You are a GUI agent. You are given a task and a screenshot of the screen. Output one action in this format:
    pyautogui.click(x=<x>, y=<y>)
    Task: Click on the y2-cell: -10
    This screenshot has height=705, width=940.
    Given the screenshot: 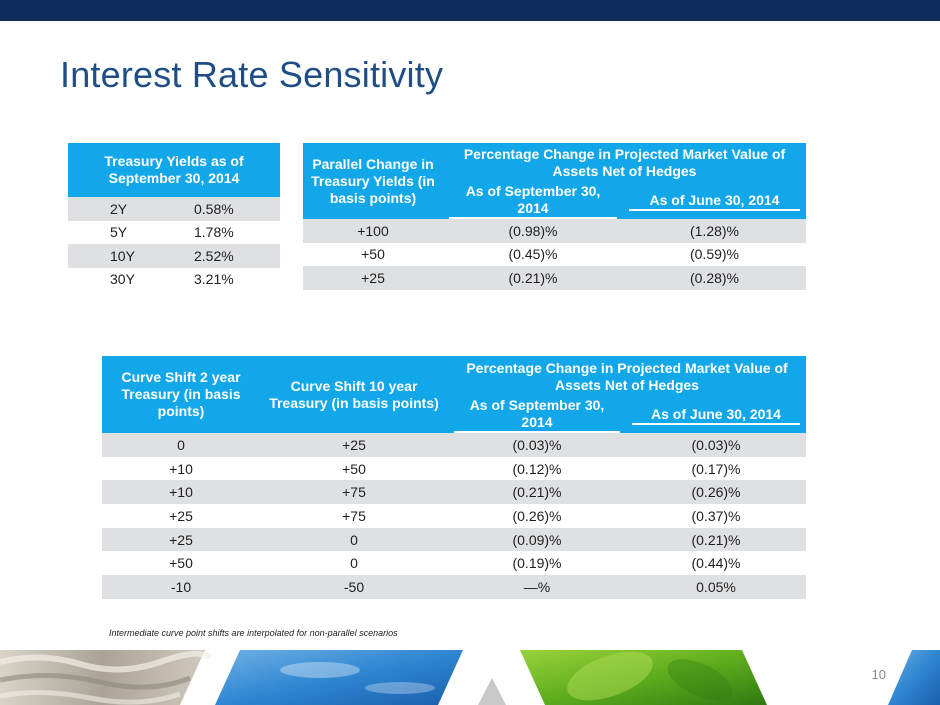 What is the action you would take?
    pyautogui.click(x=181, y=587)
    